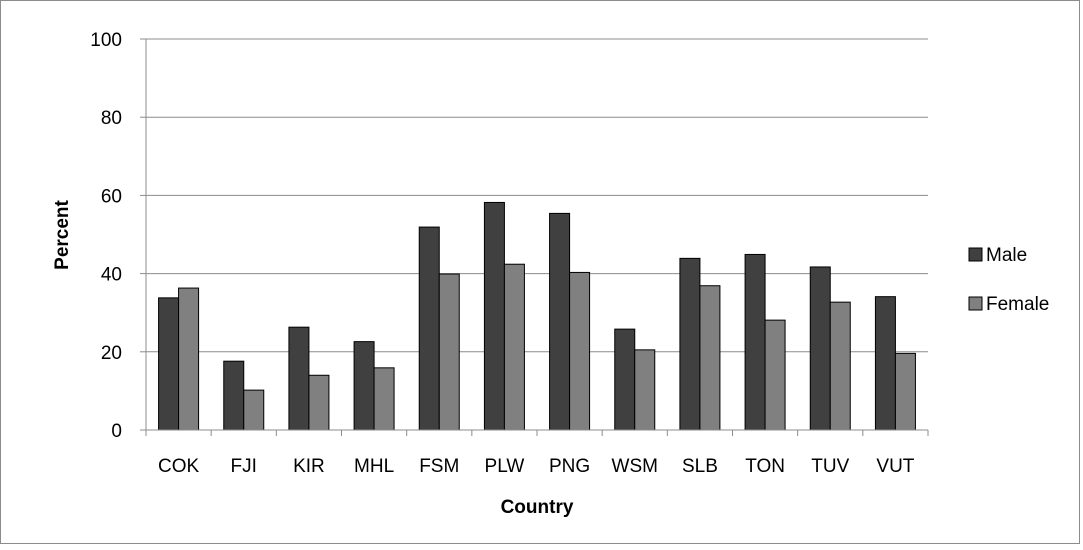 The height and width of the screenshot is (550, 1083). What do you see at coordinates (514, 347) in the screenshot?
I see `bar-female-plw` at bounding box center [514, 347].